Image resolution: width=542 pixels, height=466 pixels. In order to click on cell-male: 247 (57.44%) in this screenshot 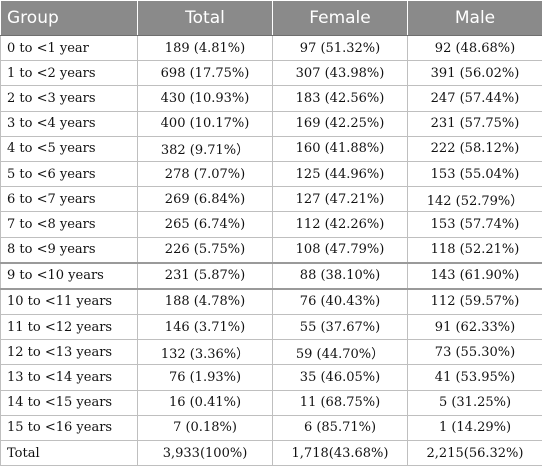, I will do `click(475, 98)`.